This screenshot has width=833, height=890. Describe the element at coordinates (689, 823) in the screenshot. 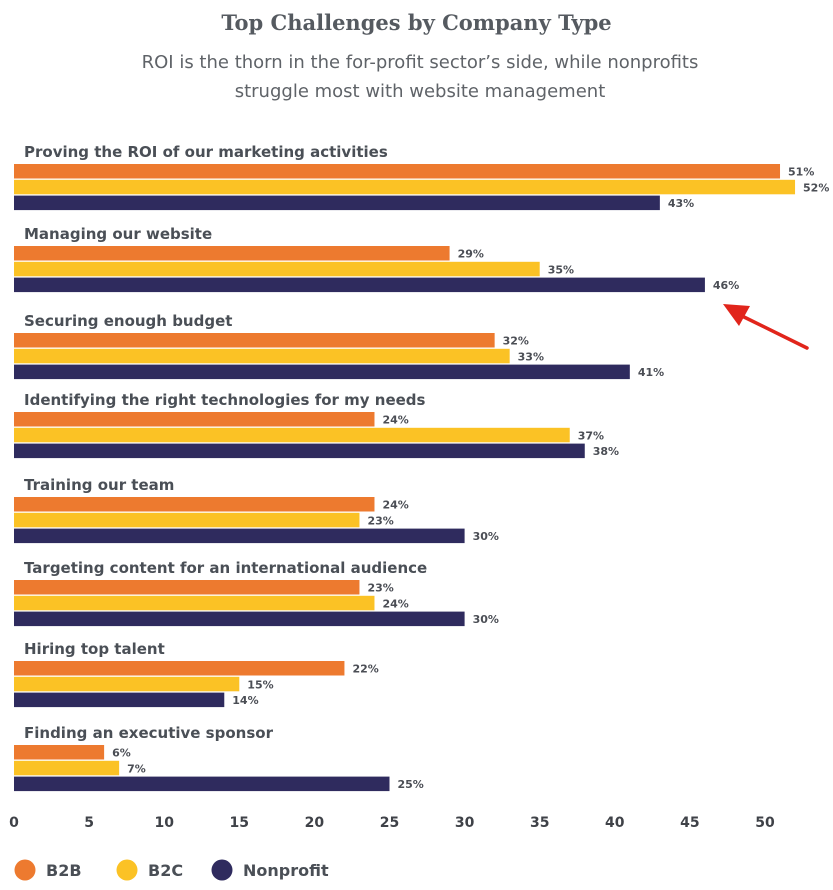

I see `x-tick-label: 45` at that location.